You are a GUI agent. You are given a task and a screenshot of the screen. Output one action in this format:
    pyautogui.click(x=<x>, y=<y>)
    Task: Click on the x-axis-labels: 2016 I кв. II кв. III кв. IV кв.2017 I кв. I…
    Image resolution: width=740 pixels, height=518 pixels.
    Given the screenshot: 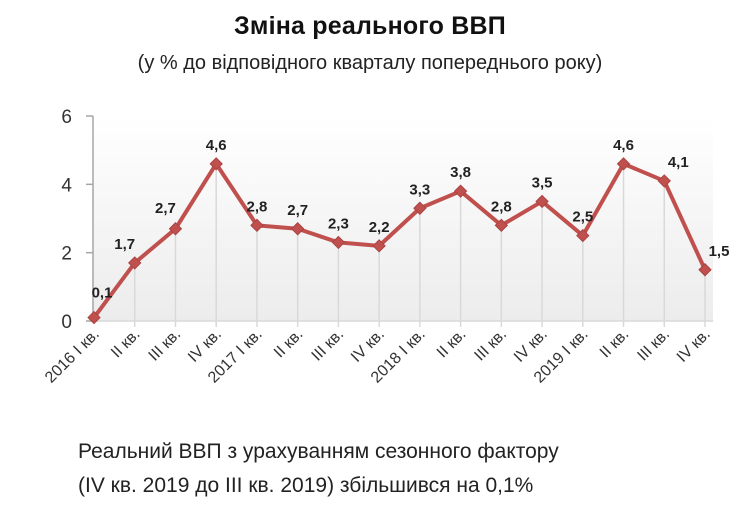 What is the action you would take?
    pyautogui.click(x=378, y=356)
    